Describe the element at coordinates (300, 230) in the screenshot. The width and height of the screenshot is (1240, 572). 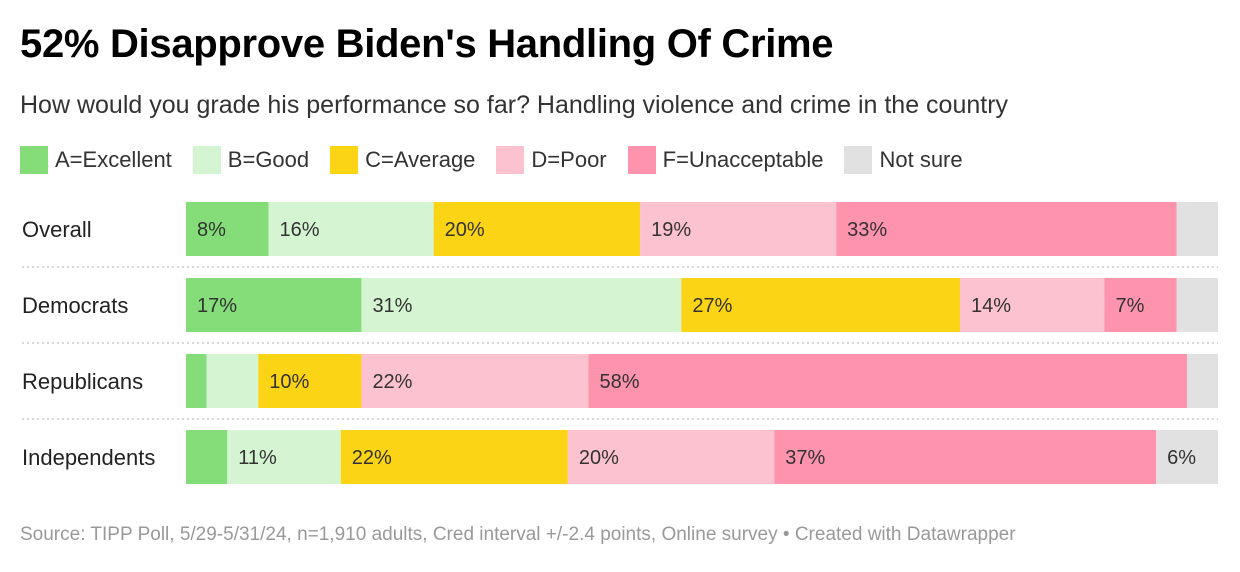
I see `data-label: 16%` at that location.